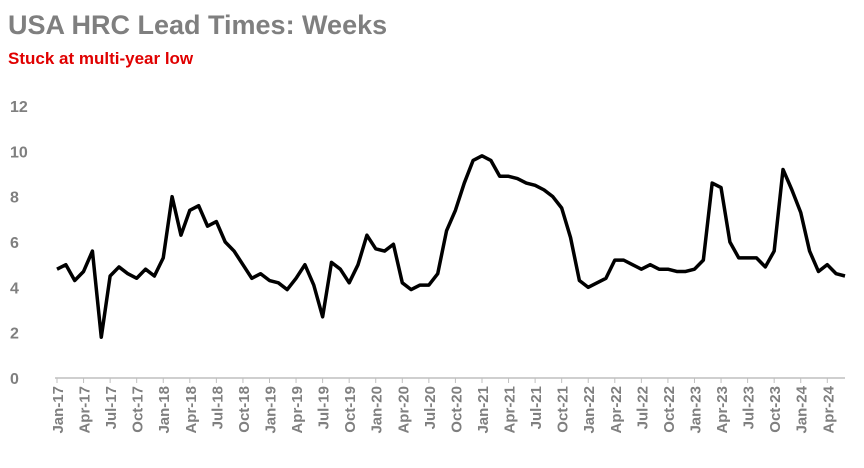  What do you see at coordinates (350, 409) in the screenshot?
I see `x-tick-label: Oct-19` at bounding box center [350, 409].